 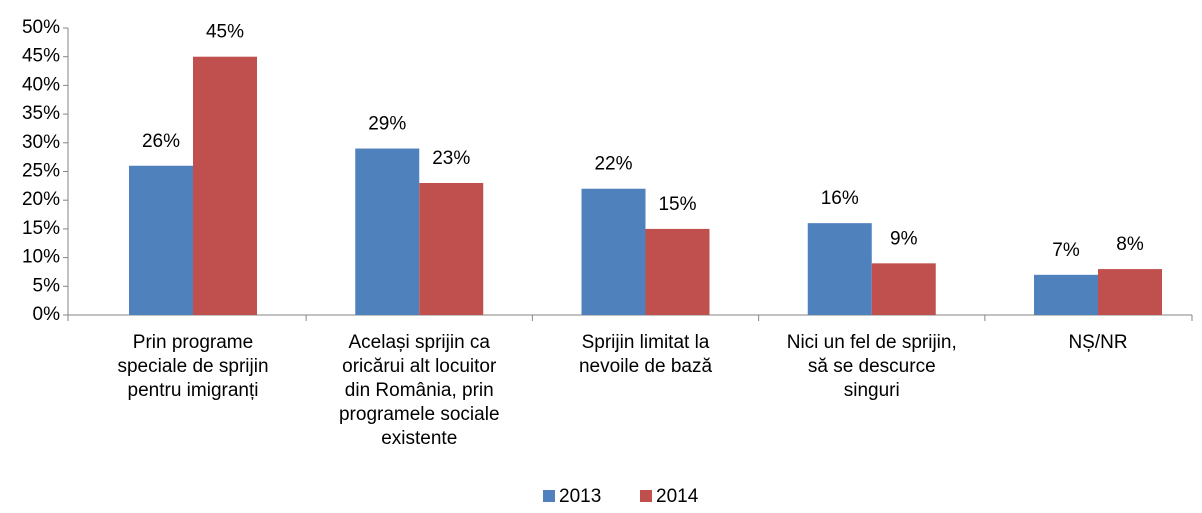 What do you see at coordinates (1098, 342) in the screenshot?
I see `x-tick-label: NȘ/NR` at bounding box center [1098, 342].